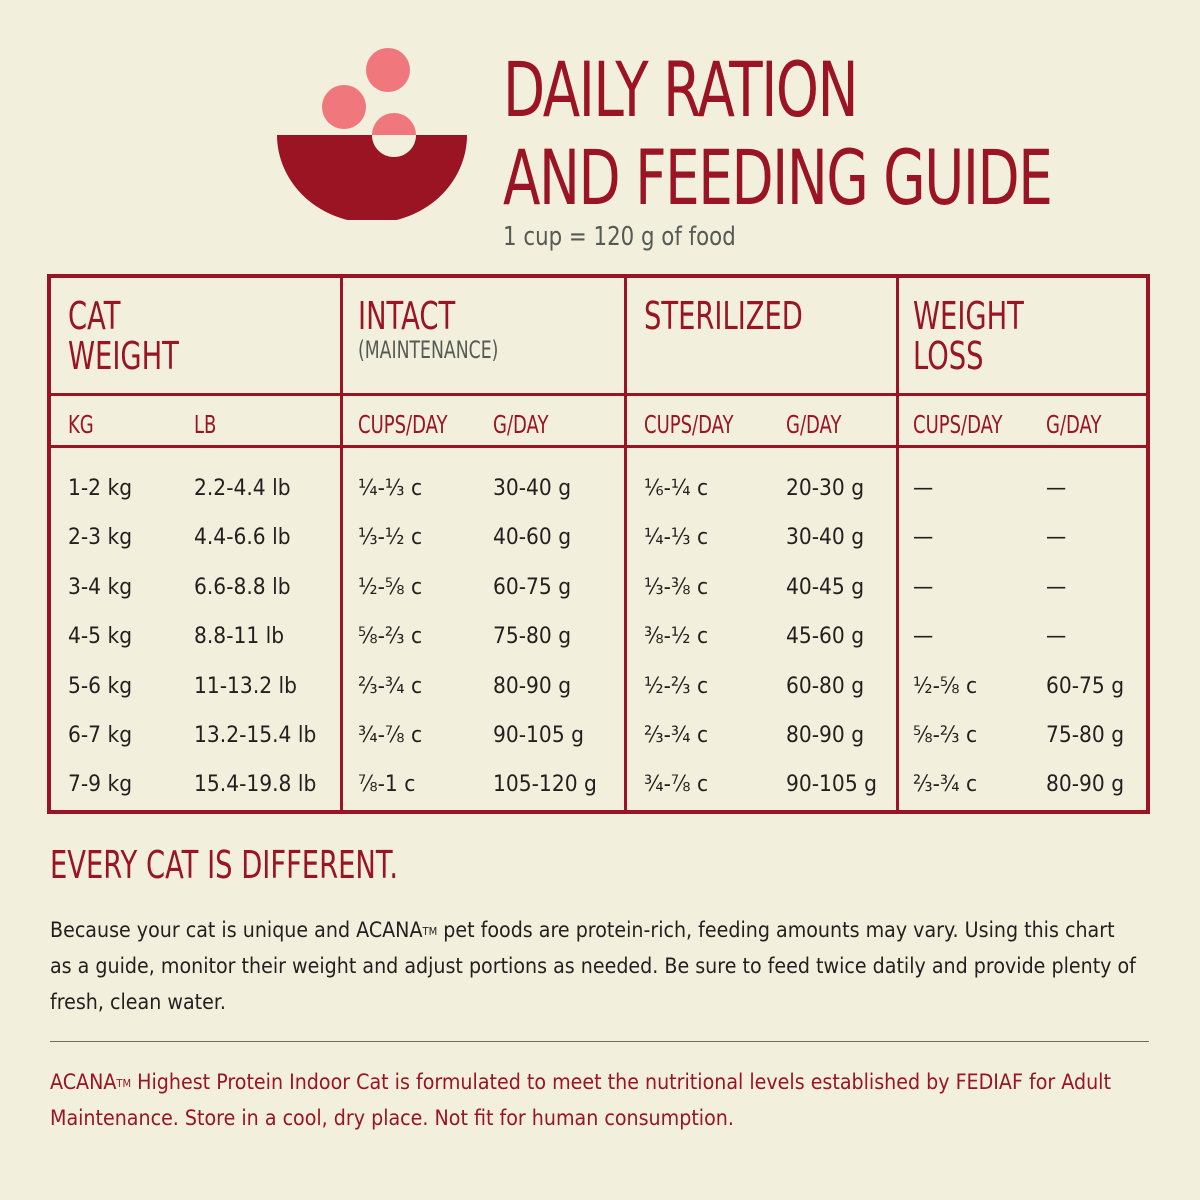 This screenshot has height=1200, width=1200. I want to click on cell-kg: 6-7 kg, so click(100, 735).